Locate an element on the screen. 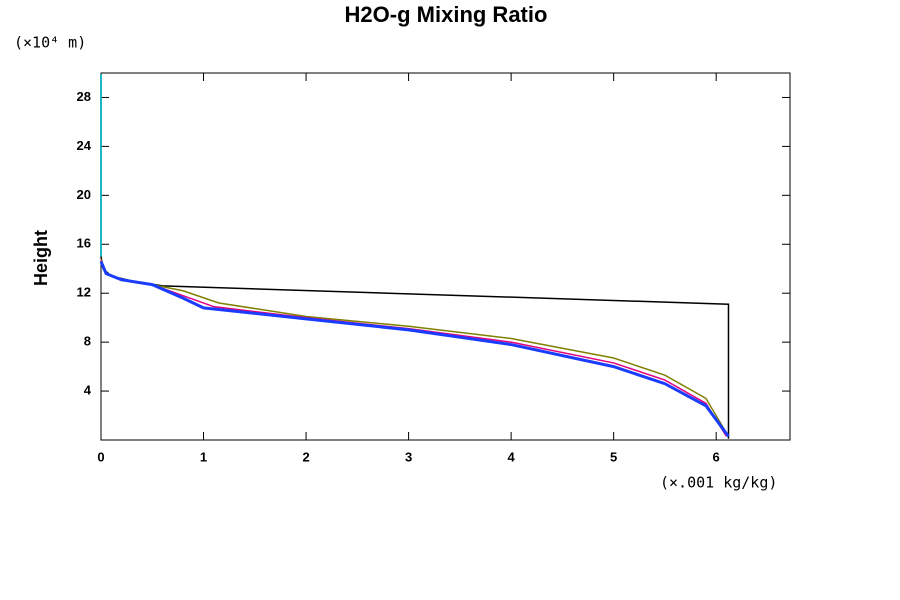  y-axis-label: Height is located at coordinates (41, 258).